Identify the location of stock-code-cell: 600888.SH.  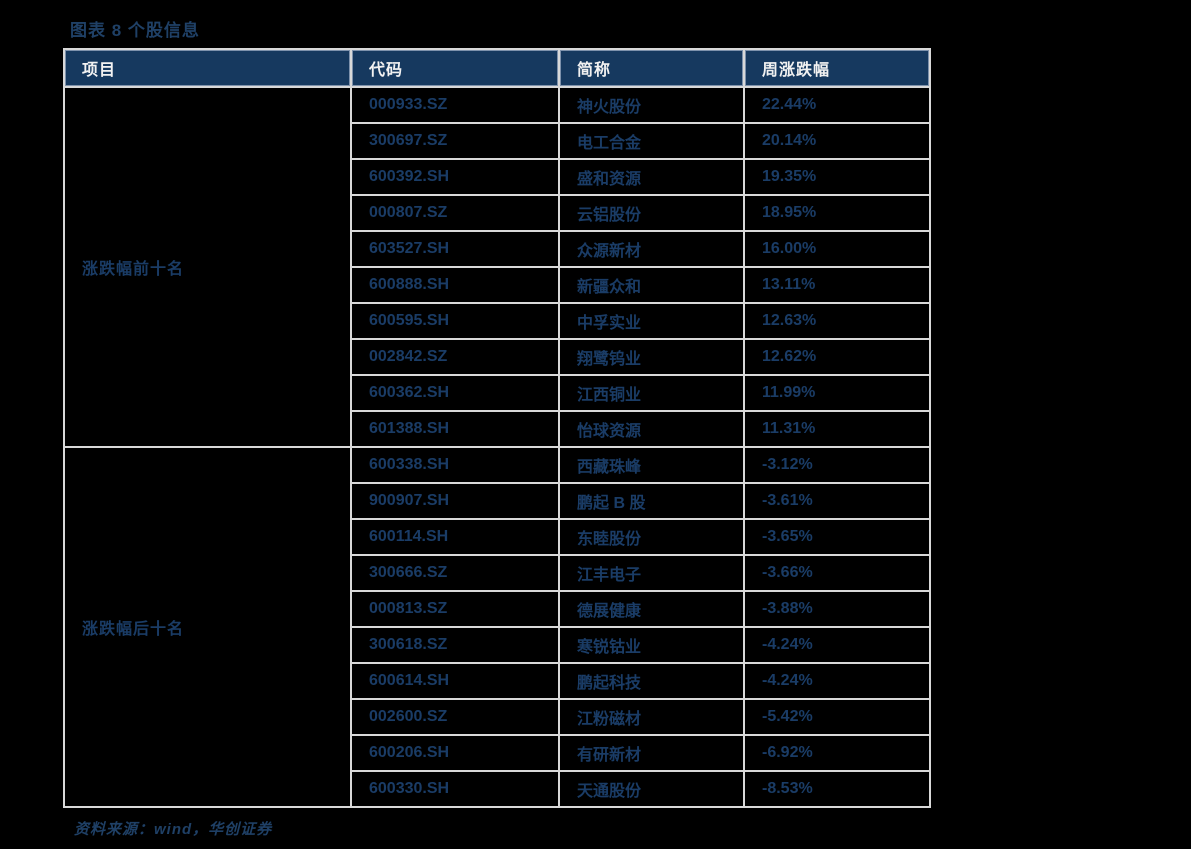
(455, 285).